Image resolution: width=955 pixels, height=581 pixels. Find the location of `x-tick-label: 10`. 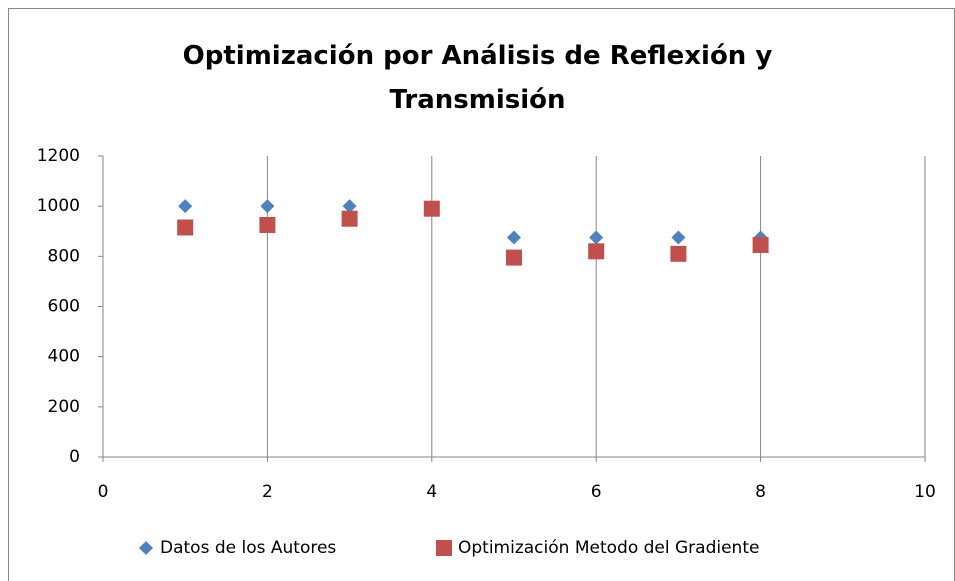

x-tick-label: 10 is located at coordinates (925, 492).